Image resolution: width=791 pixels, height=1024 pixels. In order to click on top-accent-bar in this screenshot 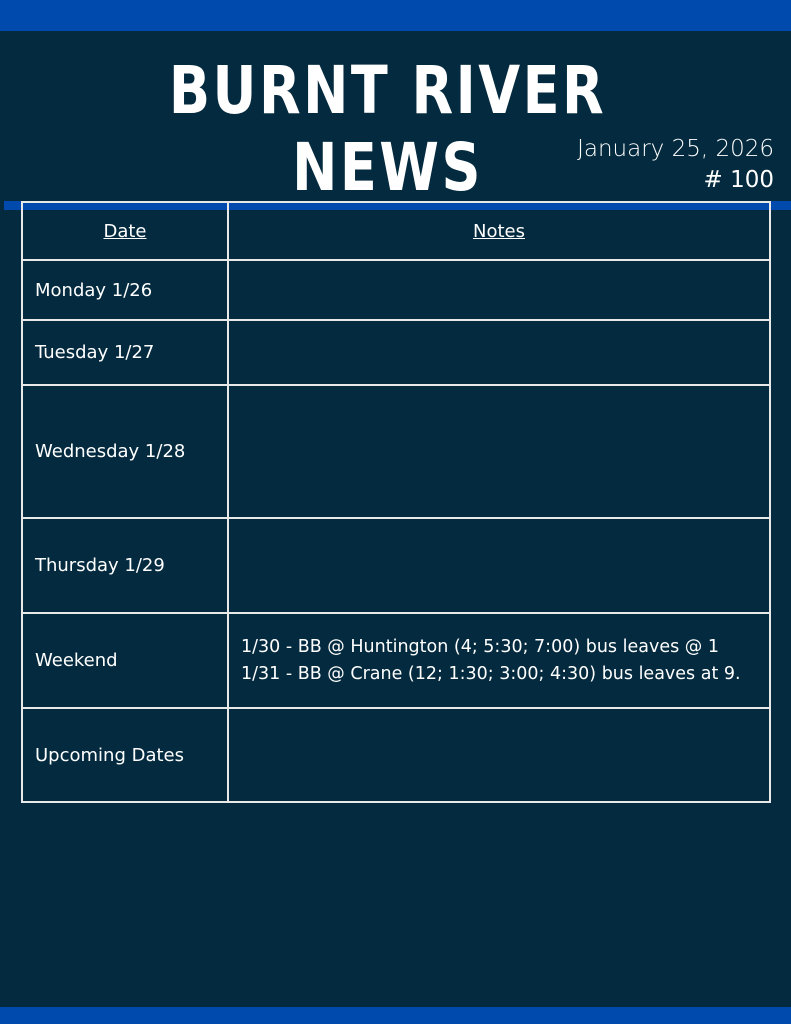, I will do `click(395, 15)`.